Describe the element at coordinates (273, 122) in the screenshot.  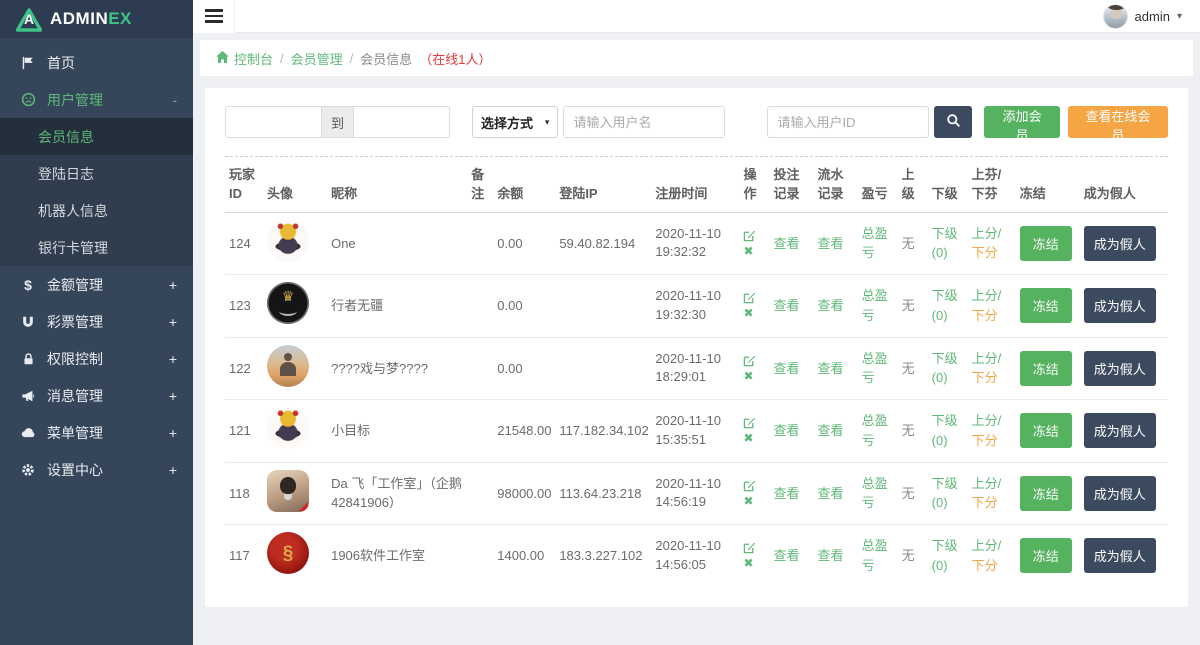
I see `range-from-input` at that location.